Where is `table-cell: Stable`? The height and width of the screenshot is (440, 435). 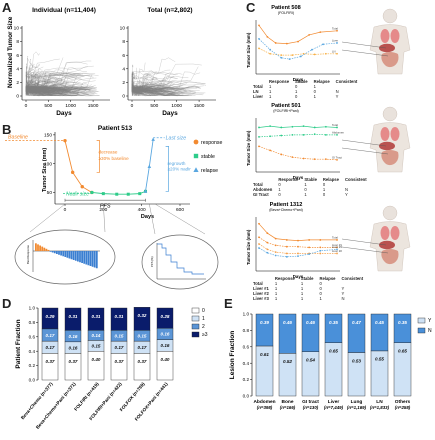
table-cell: Stable is located at coordinates (310, 179).